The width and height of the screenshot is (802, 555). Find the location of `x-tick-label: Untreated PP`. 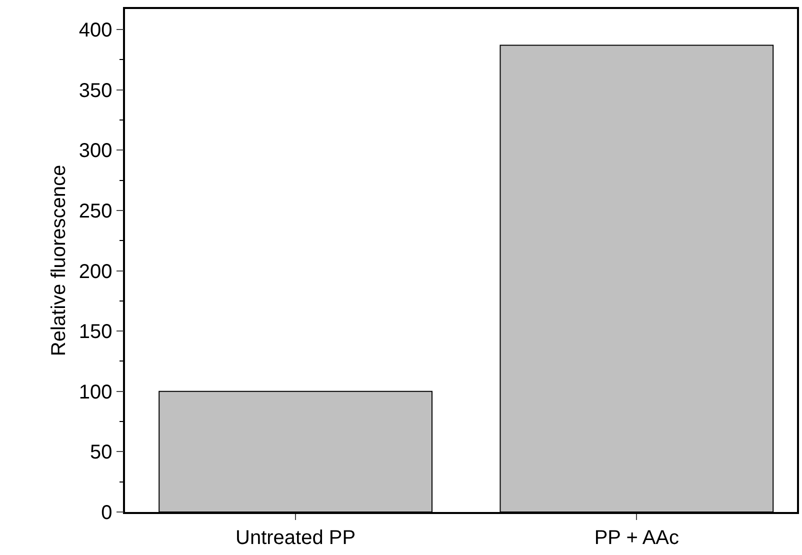

x-tick-label: Untreated PP is located at coordinates (296, 537).